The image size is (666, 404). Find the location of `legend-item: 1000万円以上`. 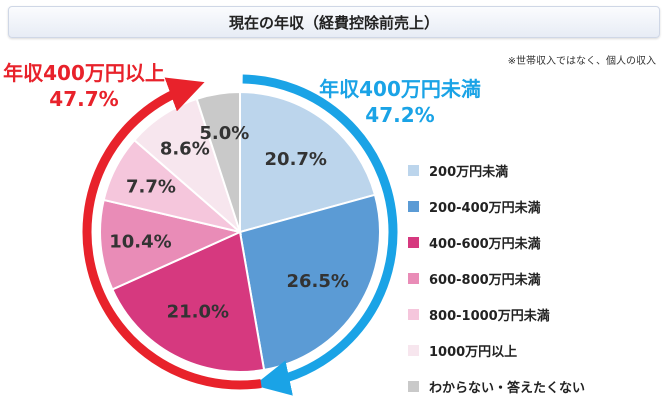

legend-item: 1000万円以上 is located at coordinates (496, 350).